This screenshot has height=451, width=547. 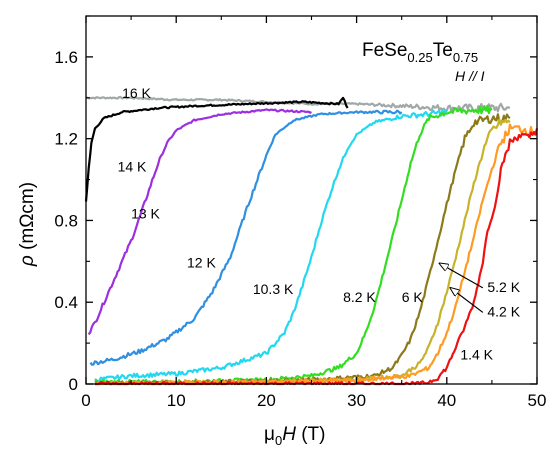 What do you see at coordinates (66, 57) in the screenshot?
I see `y-tick-label: 1.6` at bounding box center [66, 57].